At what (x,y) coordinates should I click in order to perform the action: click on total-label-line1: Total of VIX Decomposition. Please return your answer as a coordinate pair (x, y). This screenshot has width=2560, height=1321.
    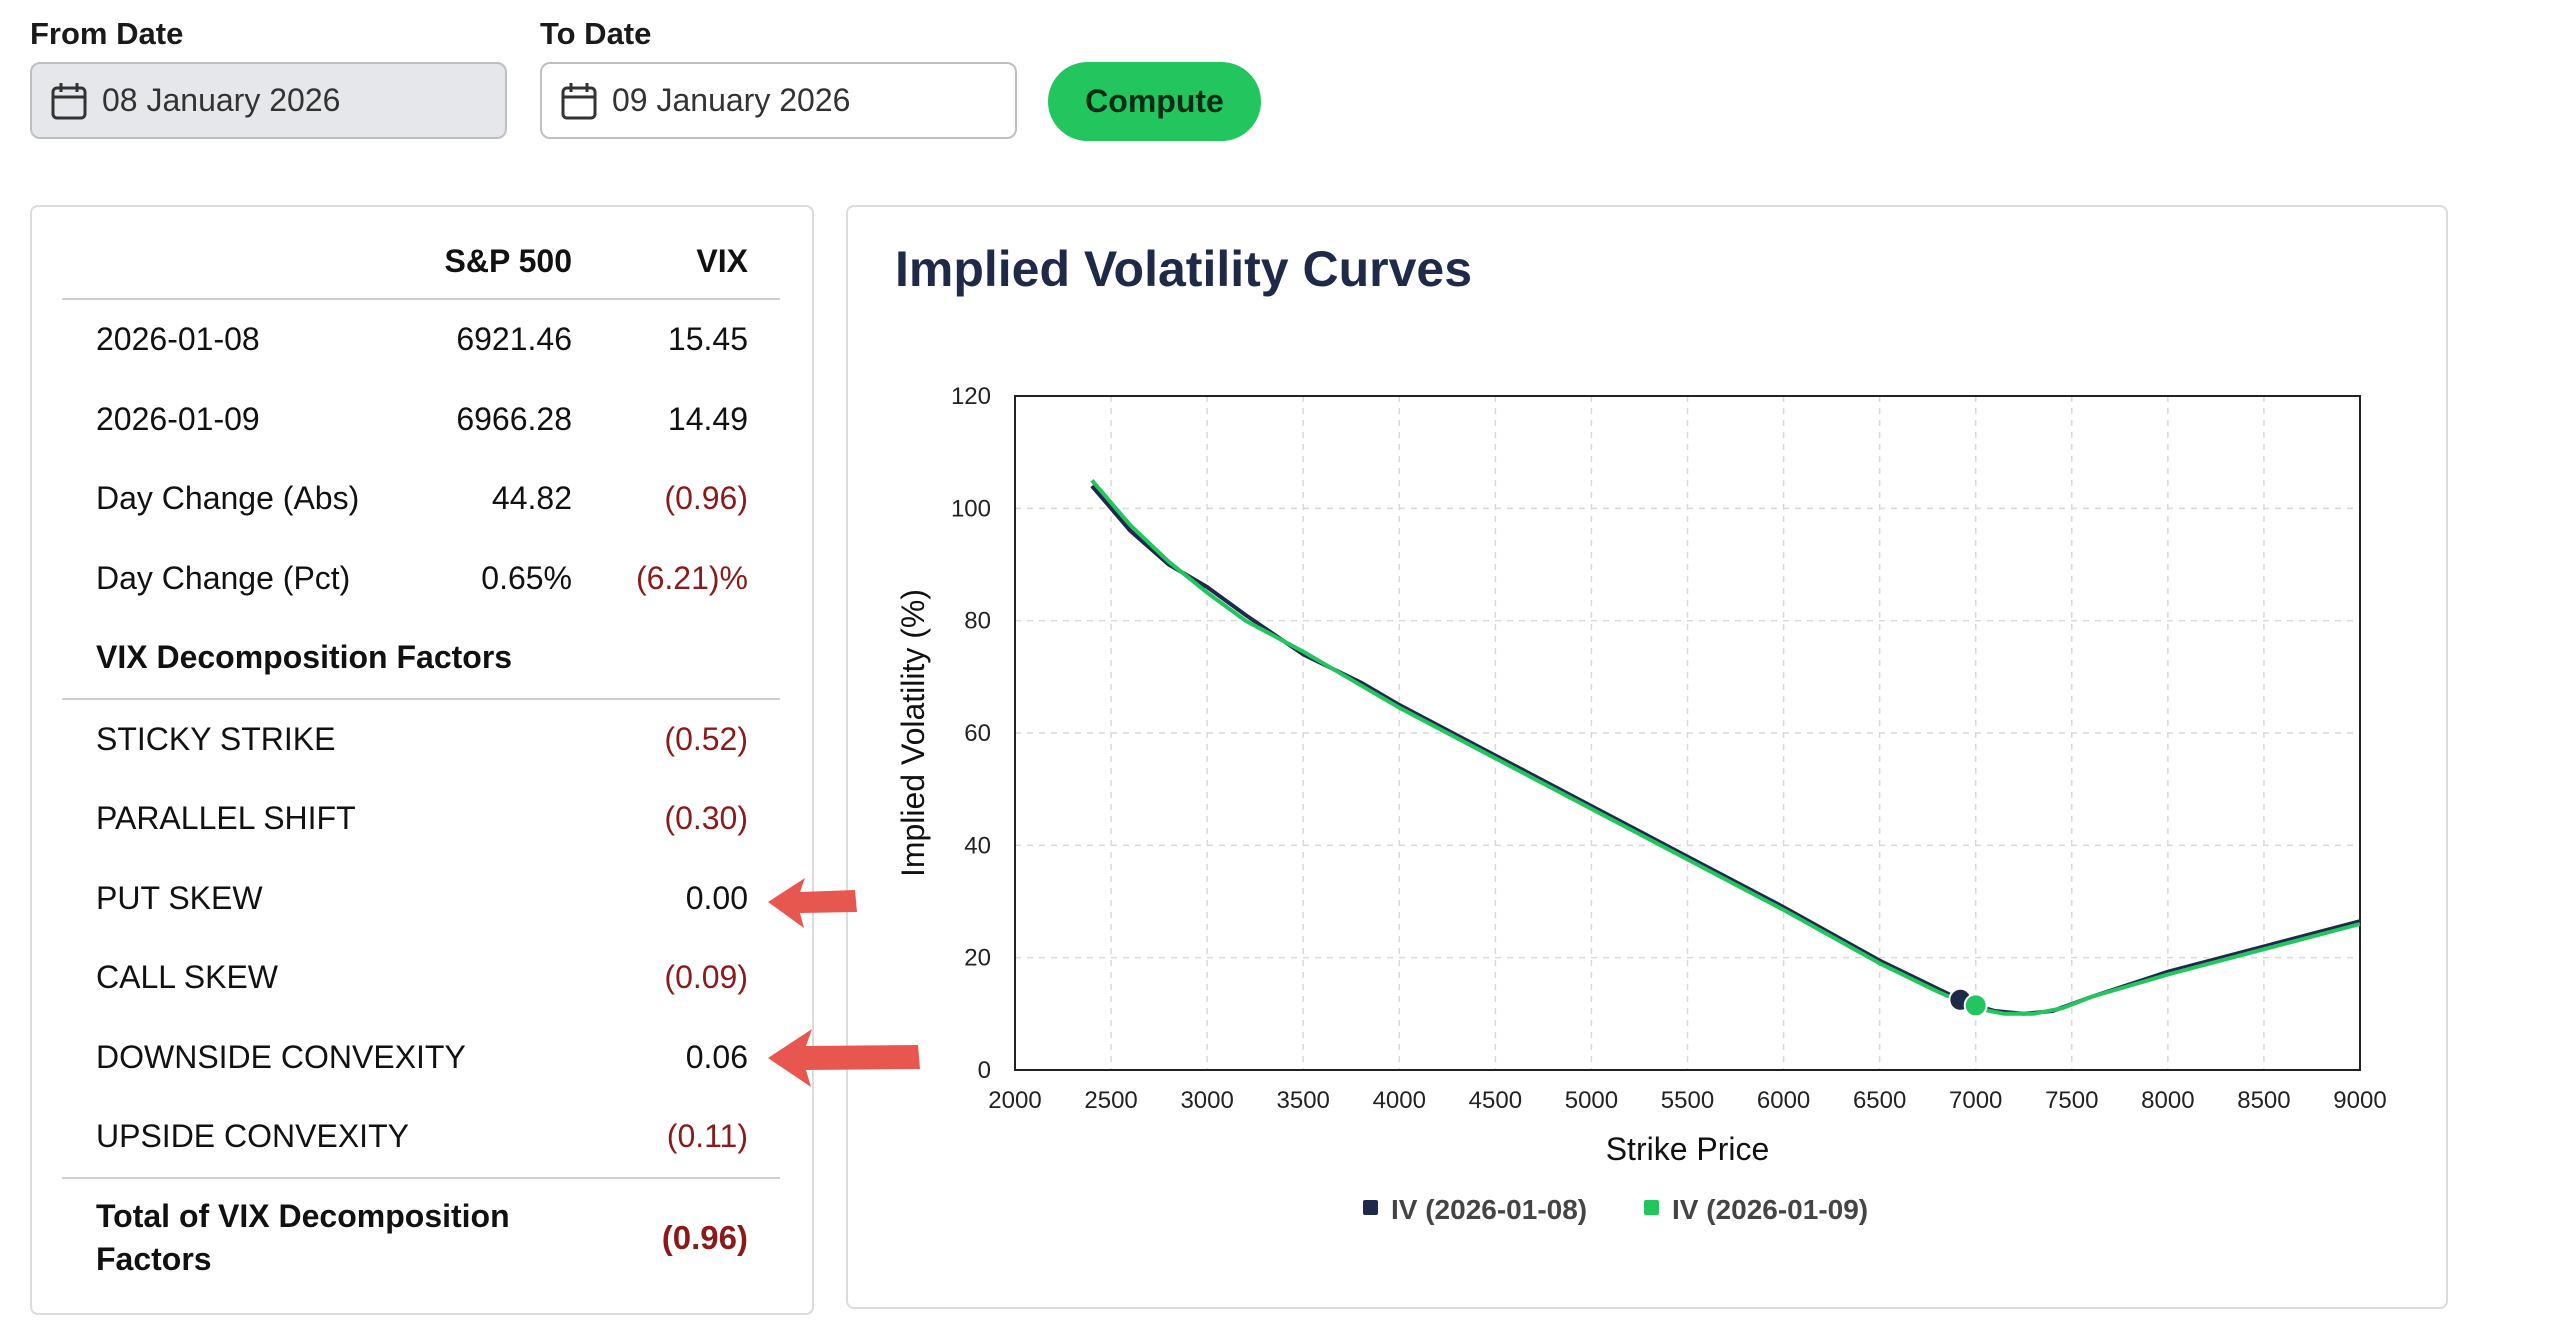
    Looking at the image, I should click on (303, 1215).